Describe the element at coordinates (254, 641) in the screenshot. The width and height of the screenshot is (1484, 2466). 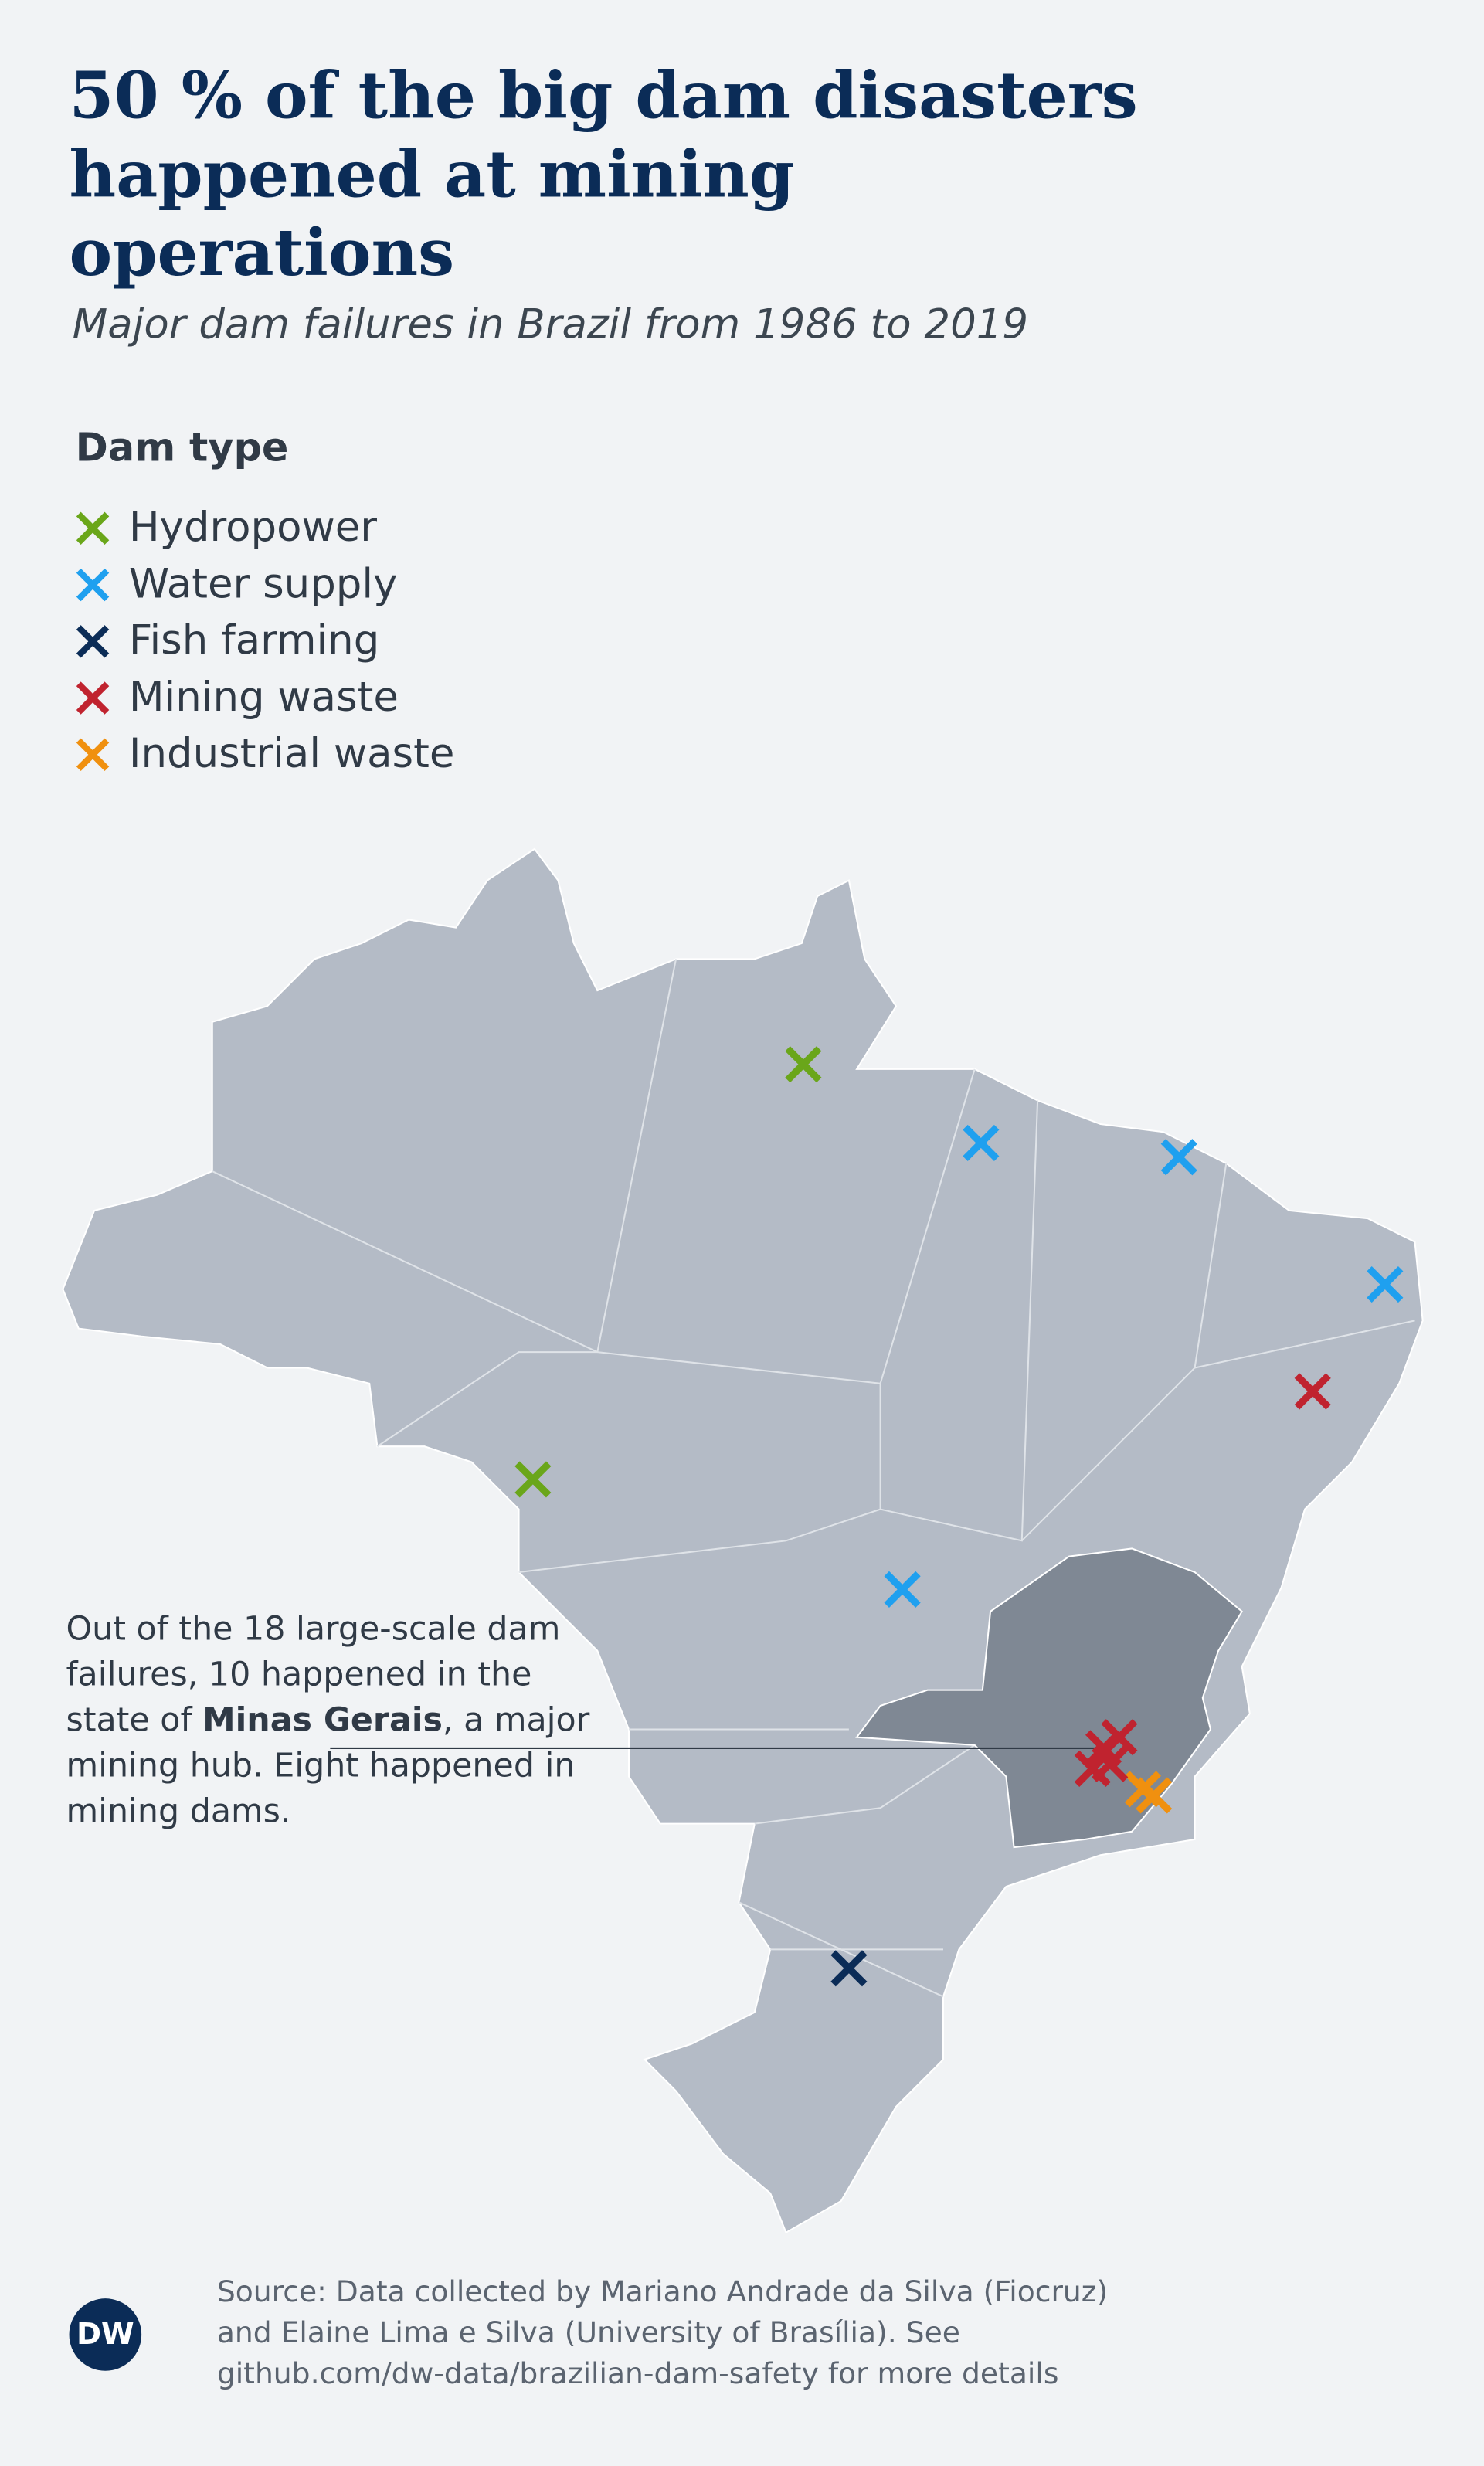
I see `legend-label: Fish farming` at that location.